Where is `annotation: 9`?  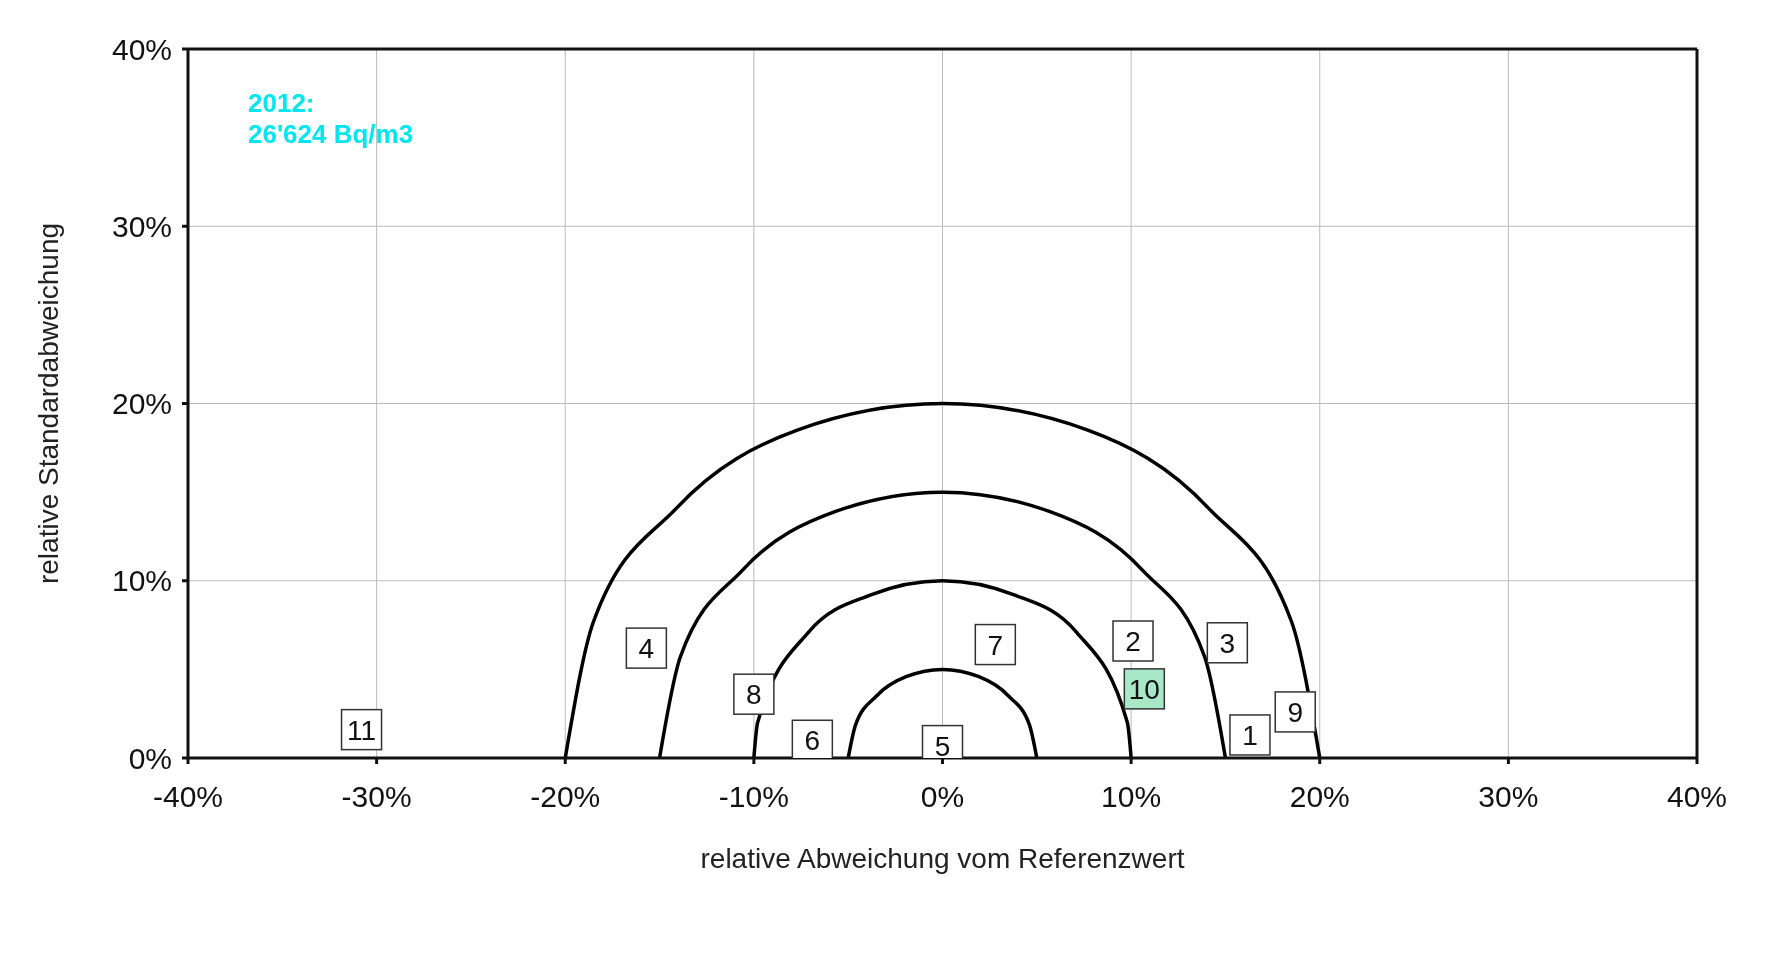
annotation: 9 is located at coordinates (1295, 712).